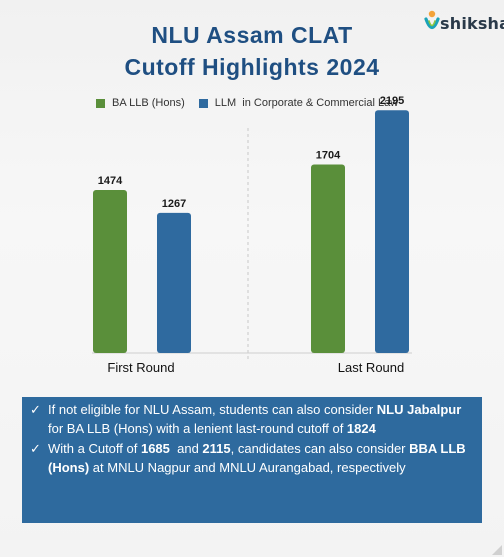 The width and height of the screenshot is (504, 557). What do you see at coordinates (148, 103) in the screenshot?
I see `legend-label-ba-llb: BA LLB (Hons)` at bounding box center [148, 103].